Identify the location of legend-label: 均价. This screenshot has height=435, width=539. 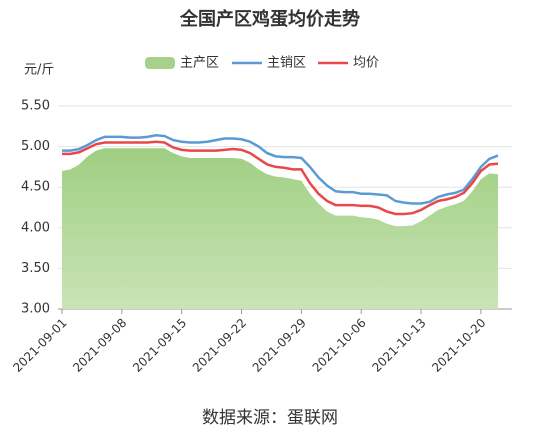
(366, 63).